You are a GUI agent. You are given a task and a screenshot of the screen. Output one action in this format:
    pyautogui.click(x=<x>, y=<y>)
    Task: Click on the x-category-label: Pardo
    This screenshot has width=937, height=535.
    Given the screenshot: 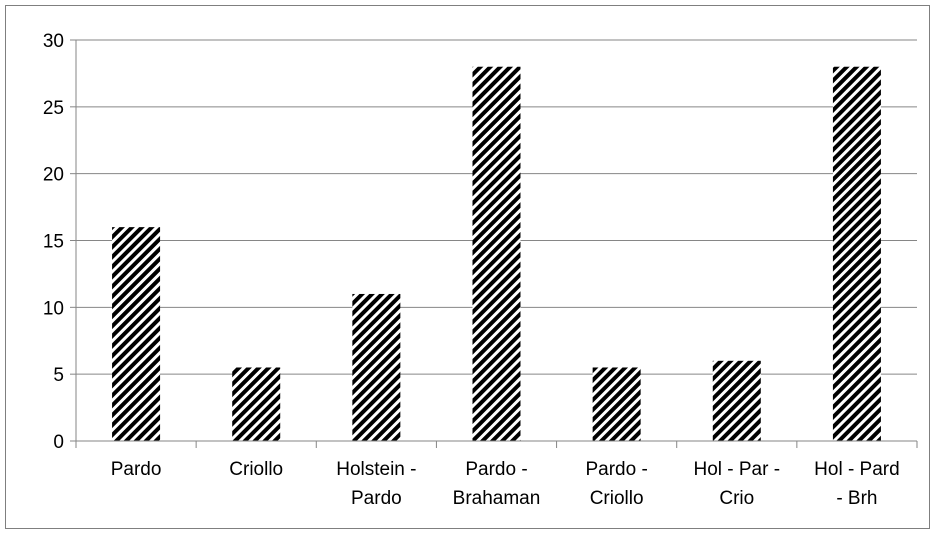 What is the action you would take?
    pyautogui.click(x=136, y=469)
    